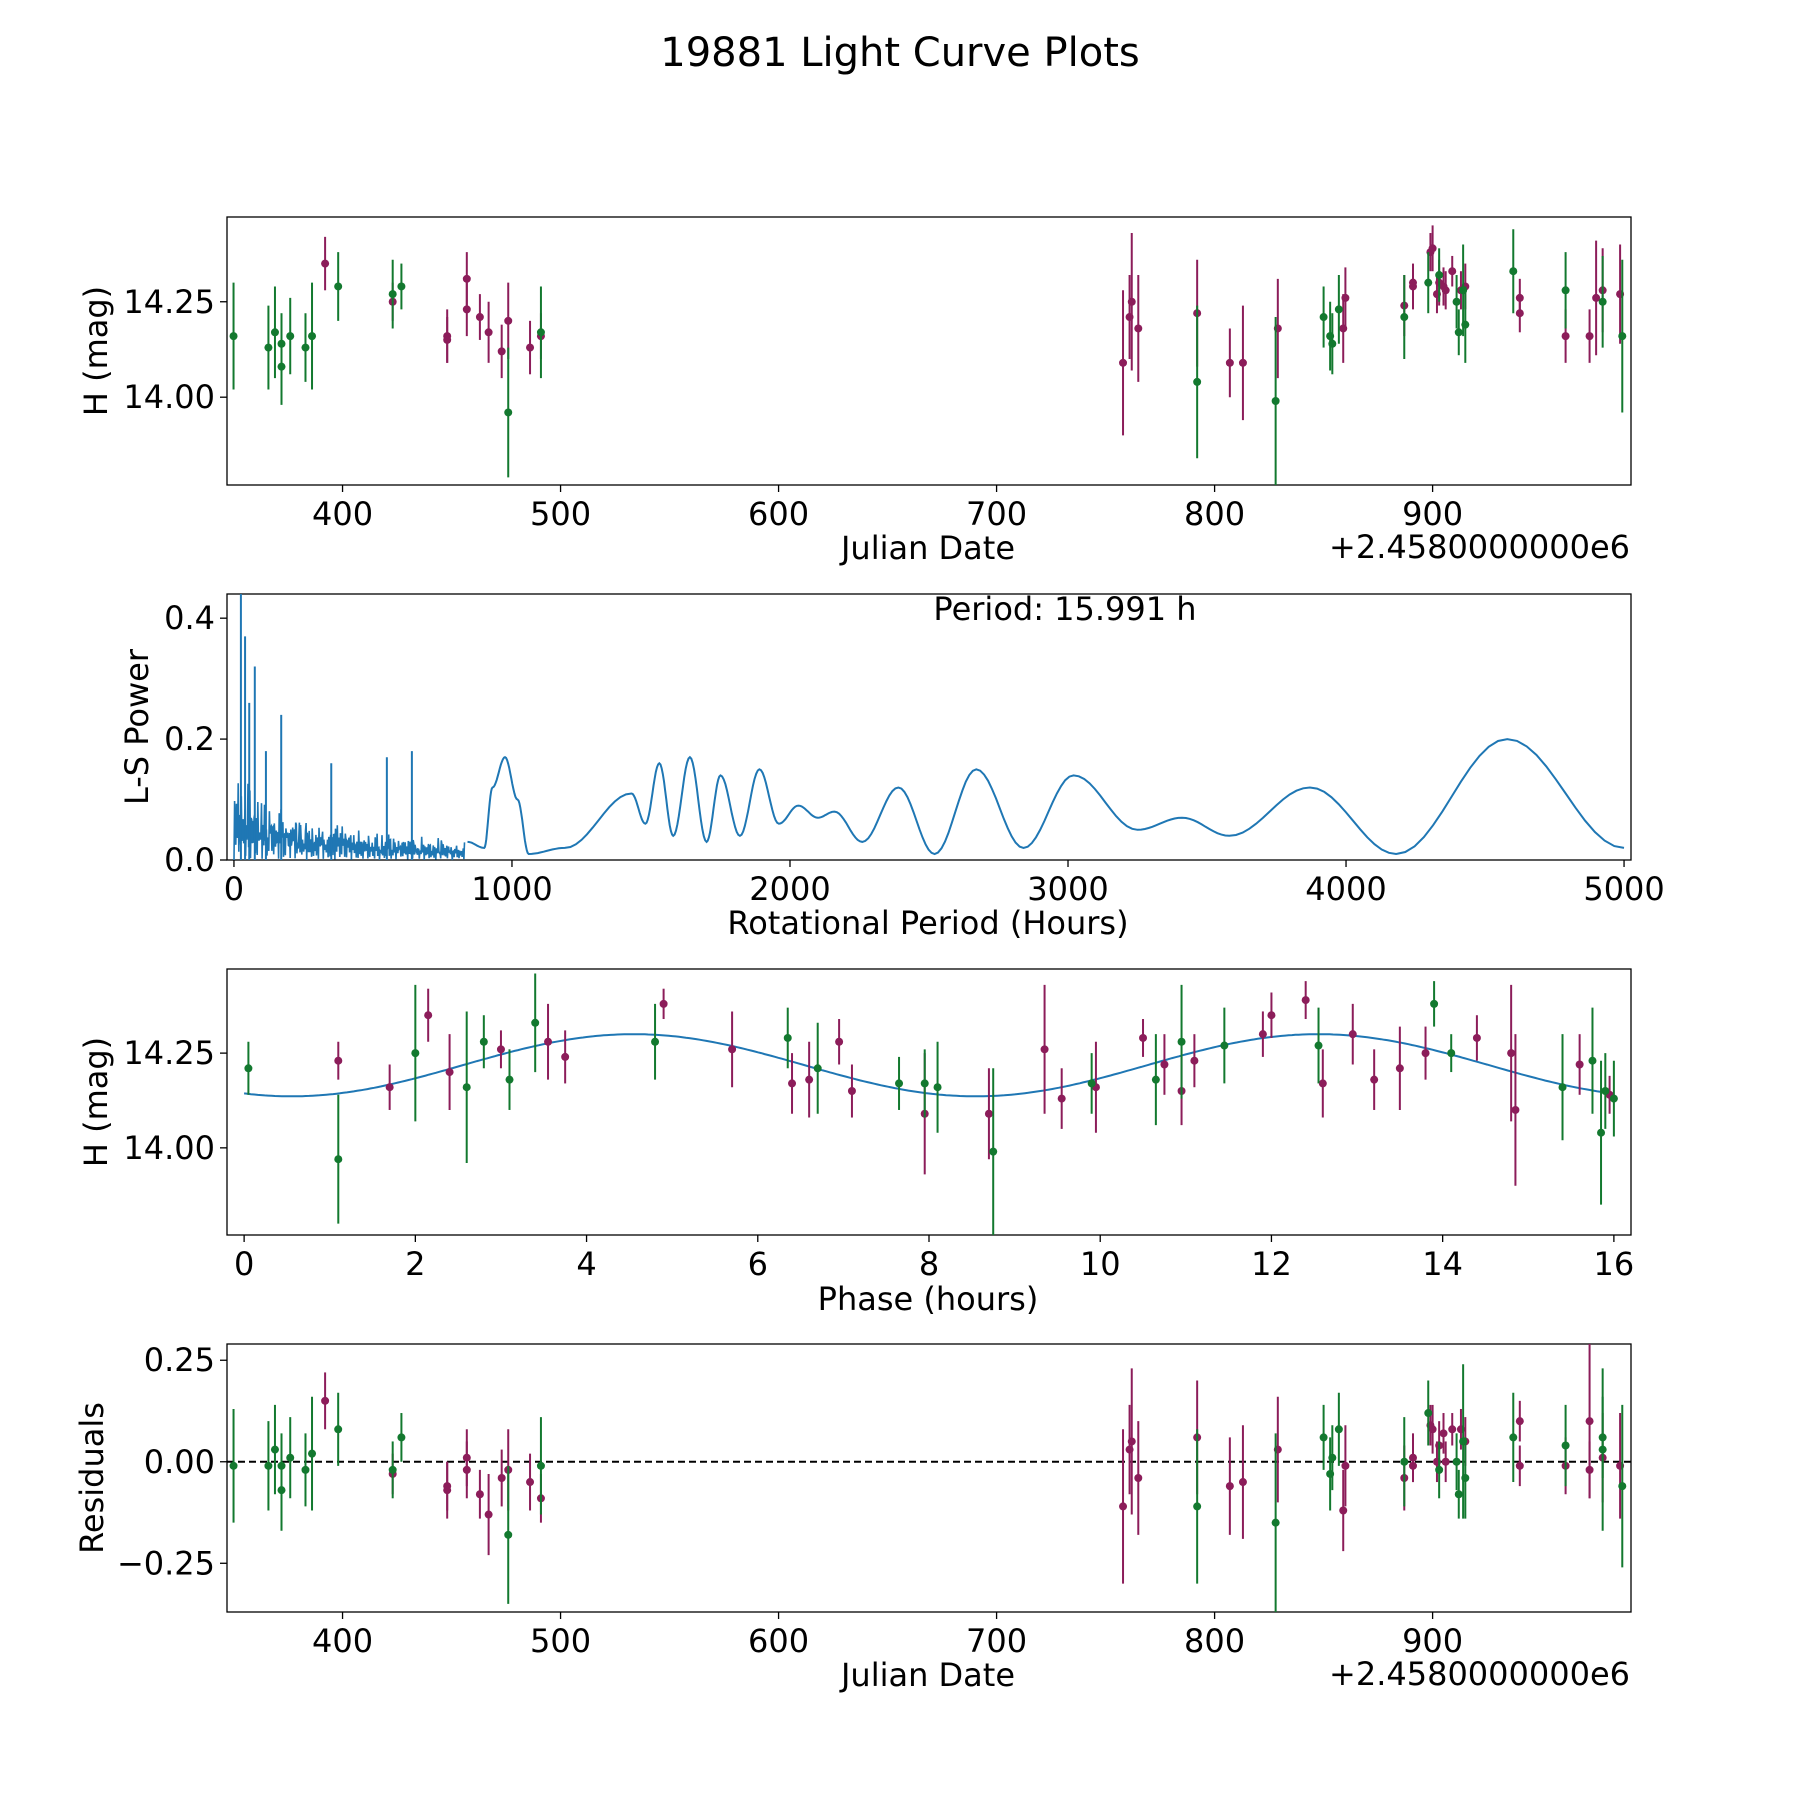  What do you see at coordinates (1064, 609) in the screenshot?
I see `period-annotation: Period: 15.991 h` at bounding box center [1064, 609].